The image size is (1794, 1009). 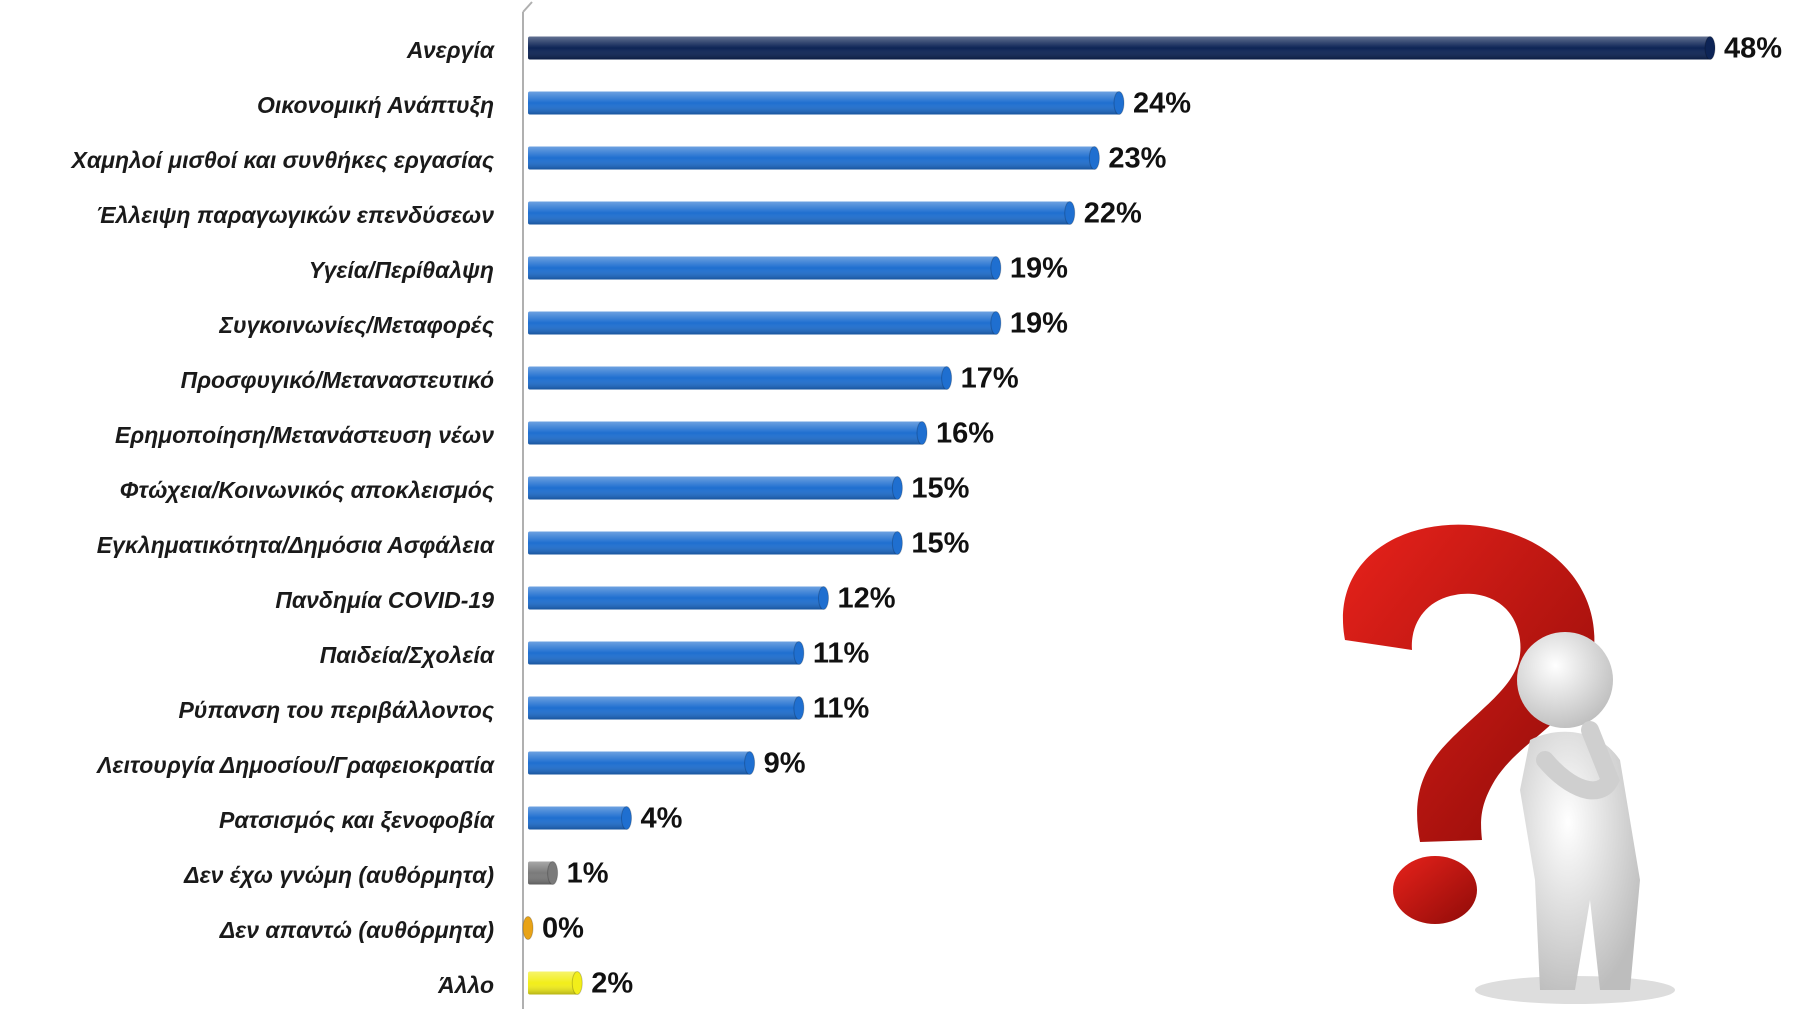 What do you see at coordinates (1435, 890) in the screenshot?
I see `question-dot` at bounding box center [1435, 890].